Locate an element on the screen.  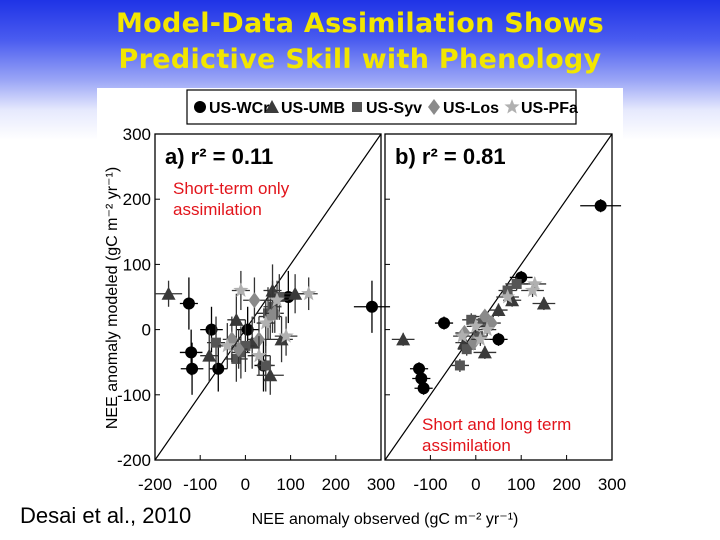
y-tick-label: -200 is located at coordinates (134, 460).